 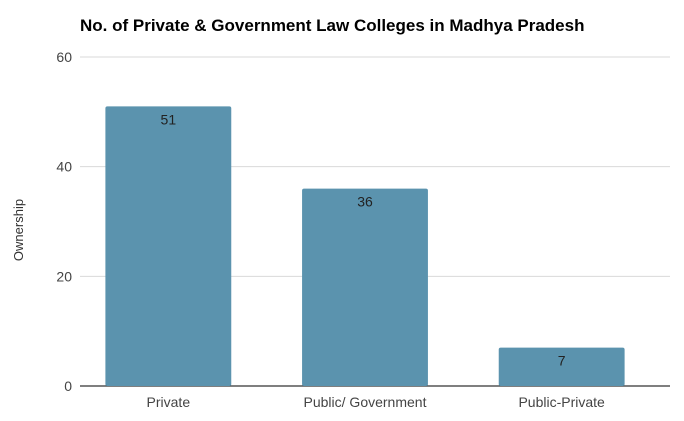 I want to click on y-tick-label: 20, so click(x=64, y=276).